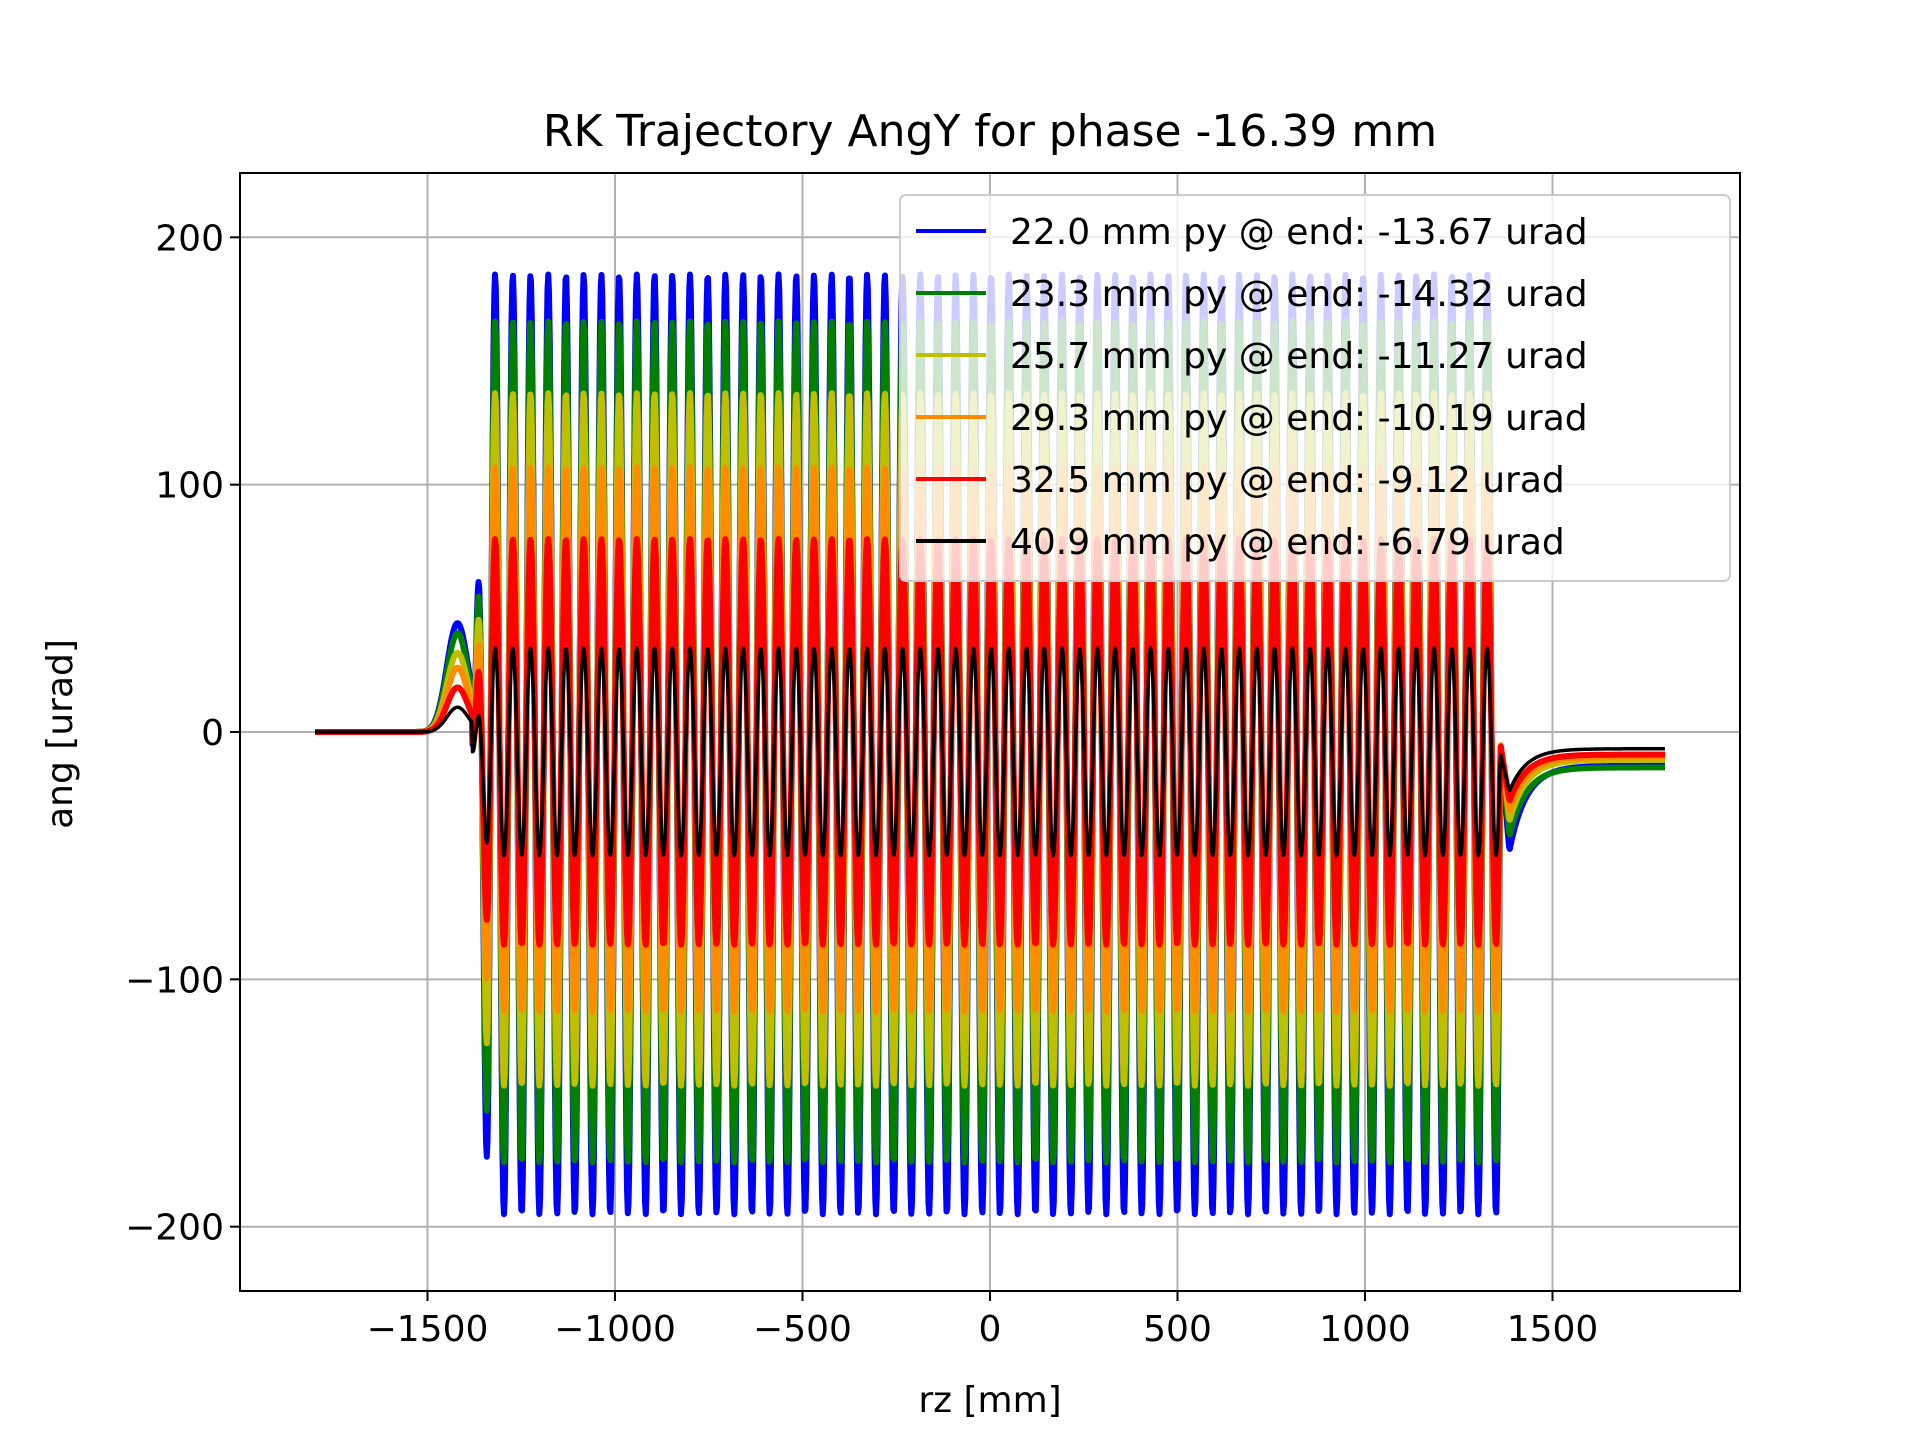 The image size is (1920, 1440). What do you see at coordinates (174, 980) in the screenshot?
I see `y-tick-label: −100` at bounding box center [174, 980].